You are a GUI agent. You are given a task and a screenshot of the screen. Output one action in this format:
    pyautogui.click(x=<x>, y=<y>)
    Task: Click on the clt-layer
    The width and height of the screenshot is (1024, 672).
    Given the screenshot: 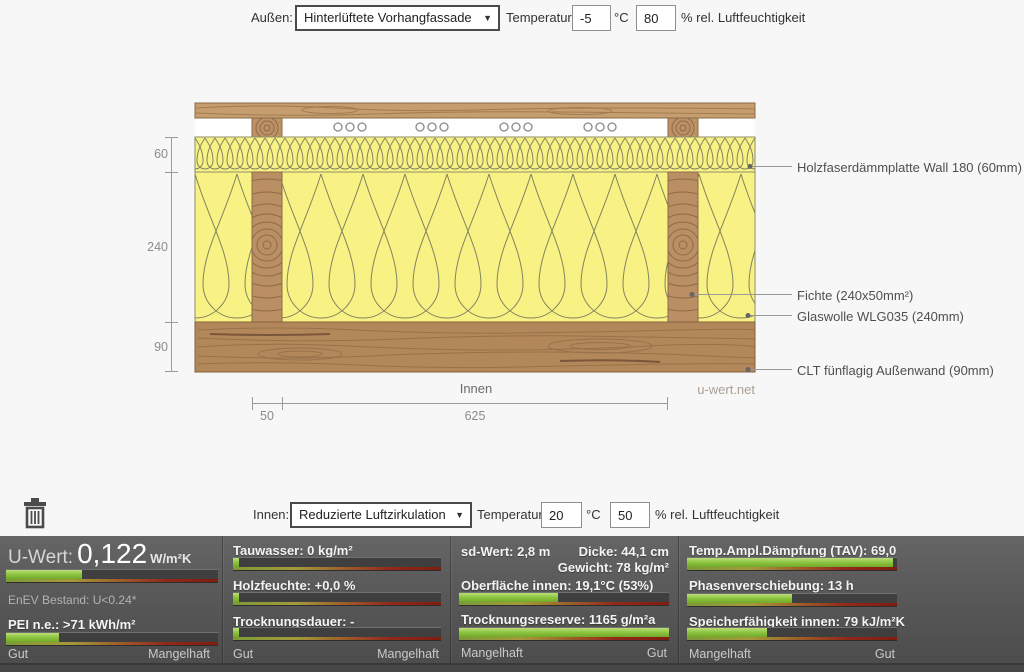 What is the action you would take?
    pyautogui.click(x=483, y=347)
    